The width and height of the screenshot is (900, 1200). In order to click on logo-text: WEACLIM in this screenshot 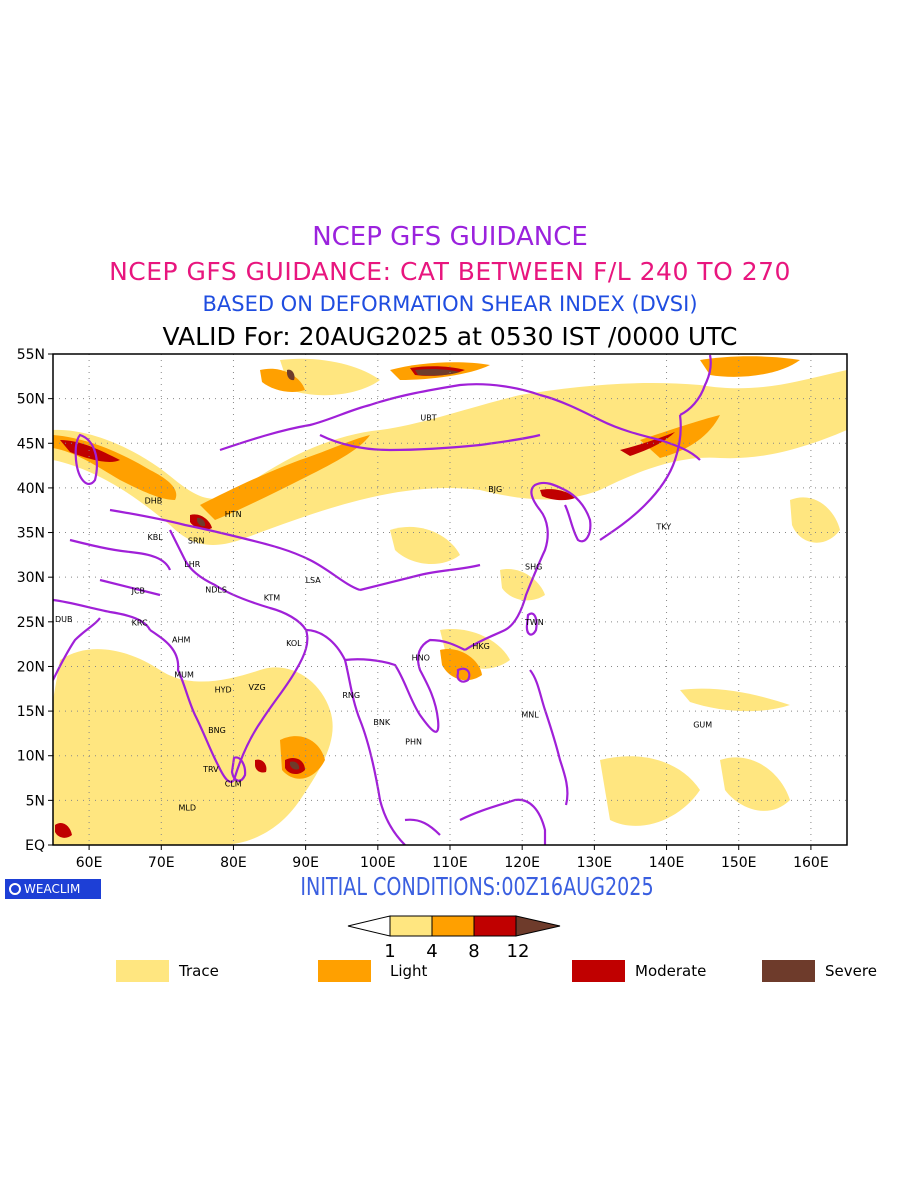, I will do `click(52, 889)`.